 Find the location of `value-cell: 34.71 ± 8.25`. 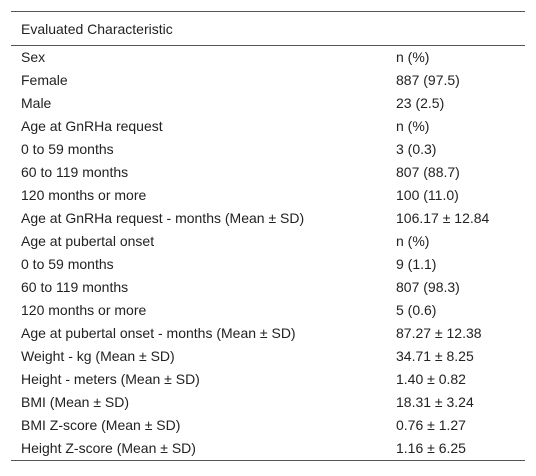

value-cell: 34.71 ± 8.25 is located at coordinates (435, 356).